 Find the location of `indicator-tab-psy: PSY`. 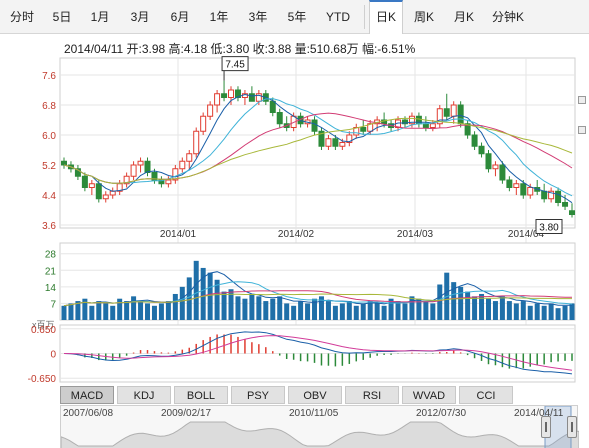

indicator-tab-psy: PSY is located at coordinates (258, 395).